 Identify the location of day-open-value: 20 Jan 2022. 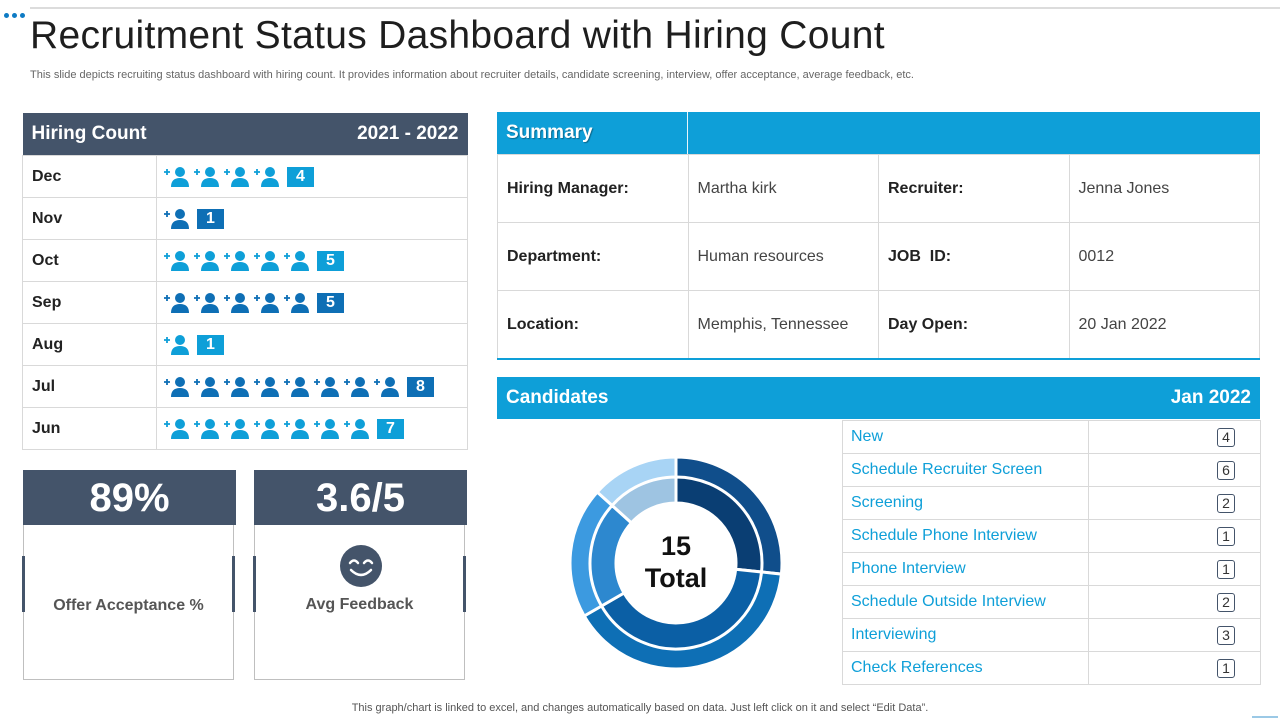
(1164, 324).